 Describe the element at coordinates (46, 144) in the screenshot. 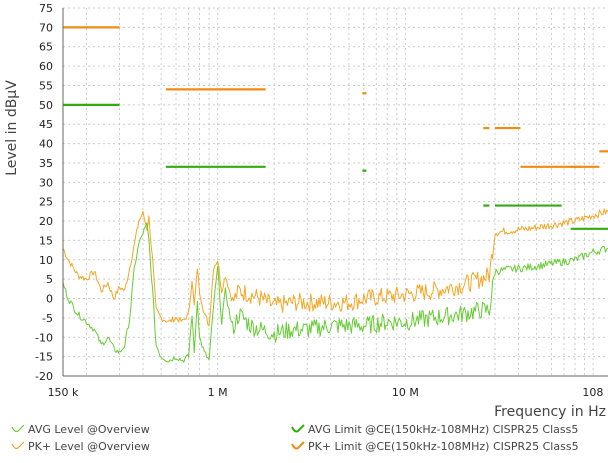

I see `y-tick-label: 40` at that location.